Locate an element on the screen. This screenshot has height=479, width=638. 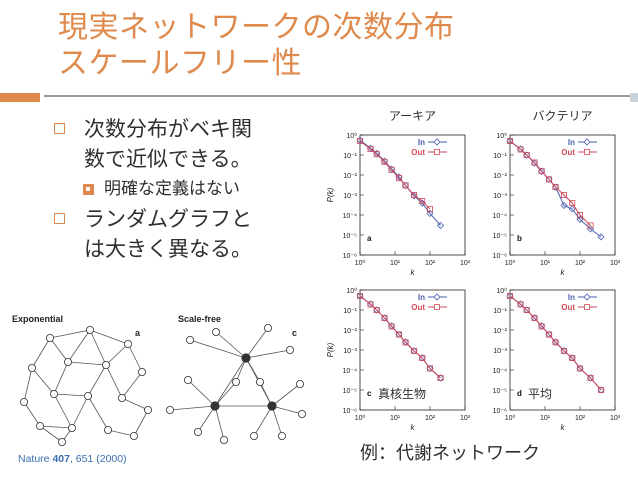
y-tick-label: 10⁻¹ is located at coordinates (500, 311).